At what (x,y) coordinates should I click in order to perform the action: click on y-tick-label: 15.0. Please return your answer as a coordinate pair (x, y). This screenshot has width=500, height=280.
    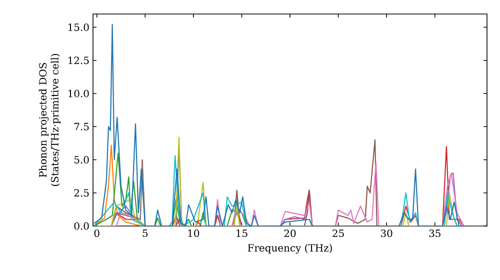
    Looking at the image, I should click on (78, 27).